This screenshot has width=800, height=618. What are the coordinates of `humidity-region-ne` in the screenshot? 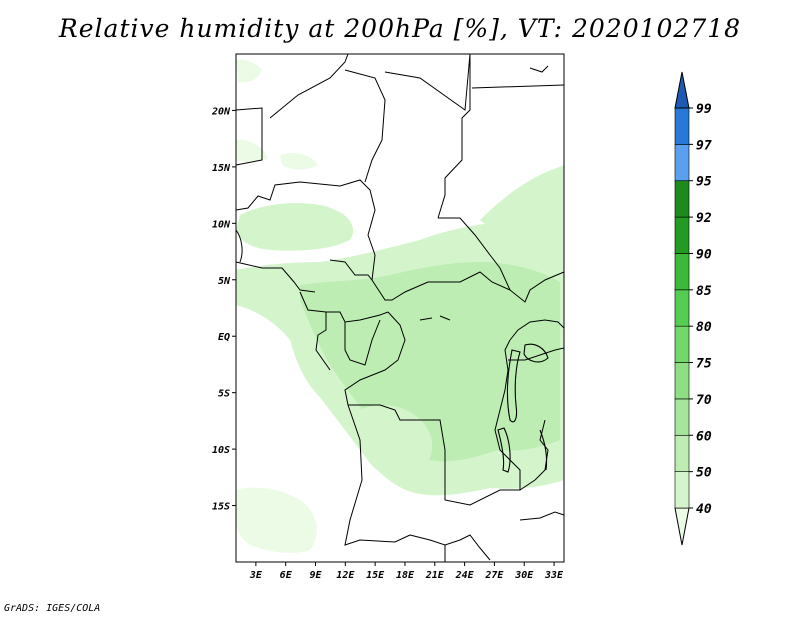 It's located at (522, 202).